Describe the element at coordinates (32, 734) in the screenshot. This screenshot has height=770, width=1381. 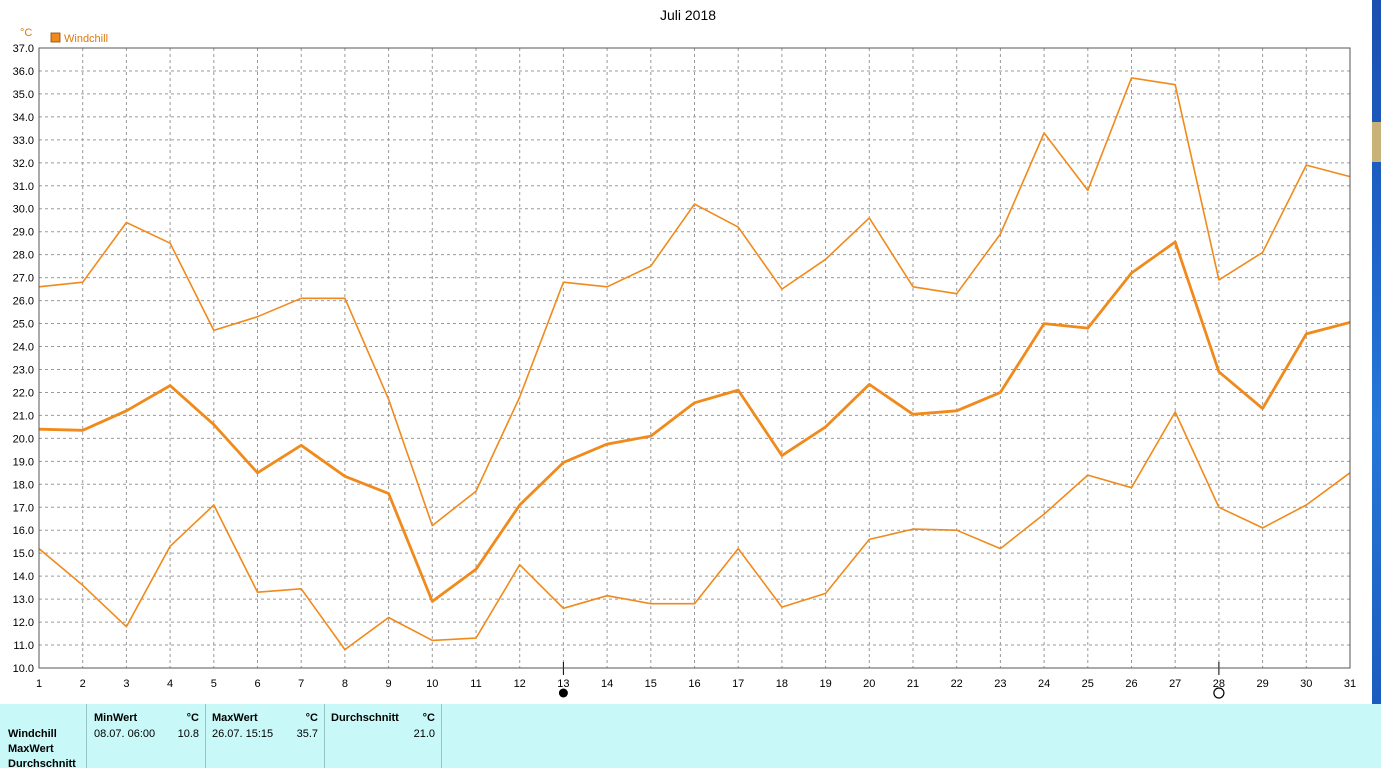
I see `row-label-windchill: Windchill` at that location.